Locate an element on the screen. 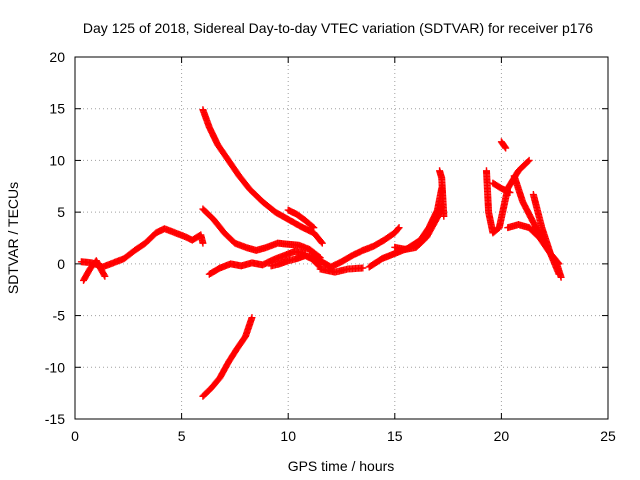 Image resolution: width=640 pixels, height=480 pixels. y-tick-label: 20 is located at coordinates (57, 57).